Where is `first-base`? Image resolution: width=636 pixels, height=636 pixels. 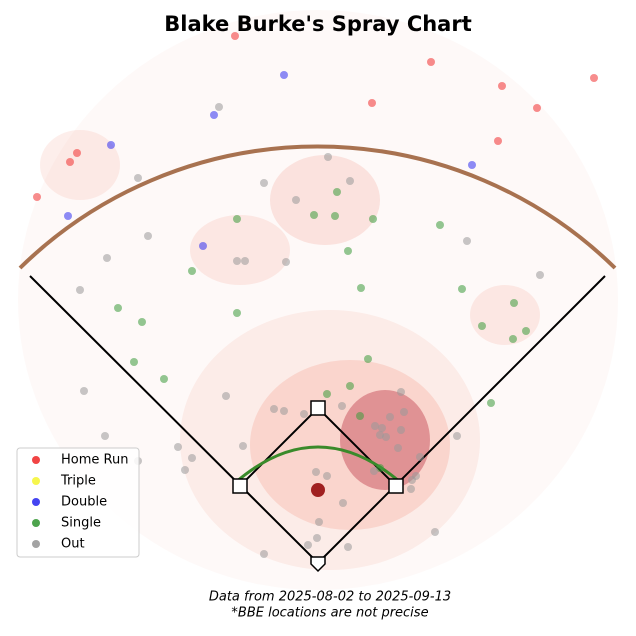 first-base is located at coordinates (396, 486).